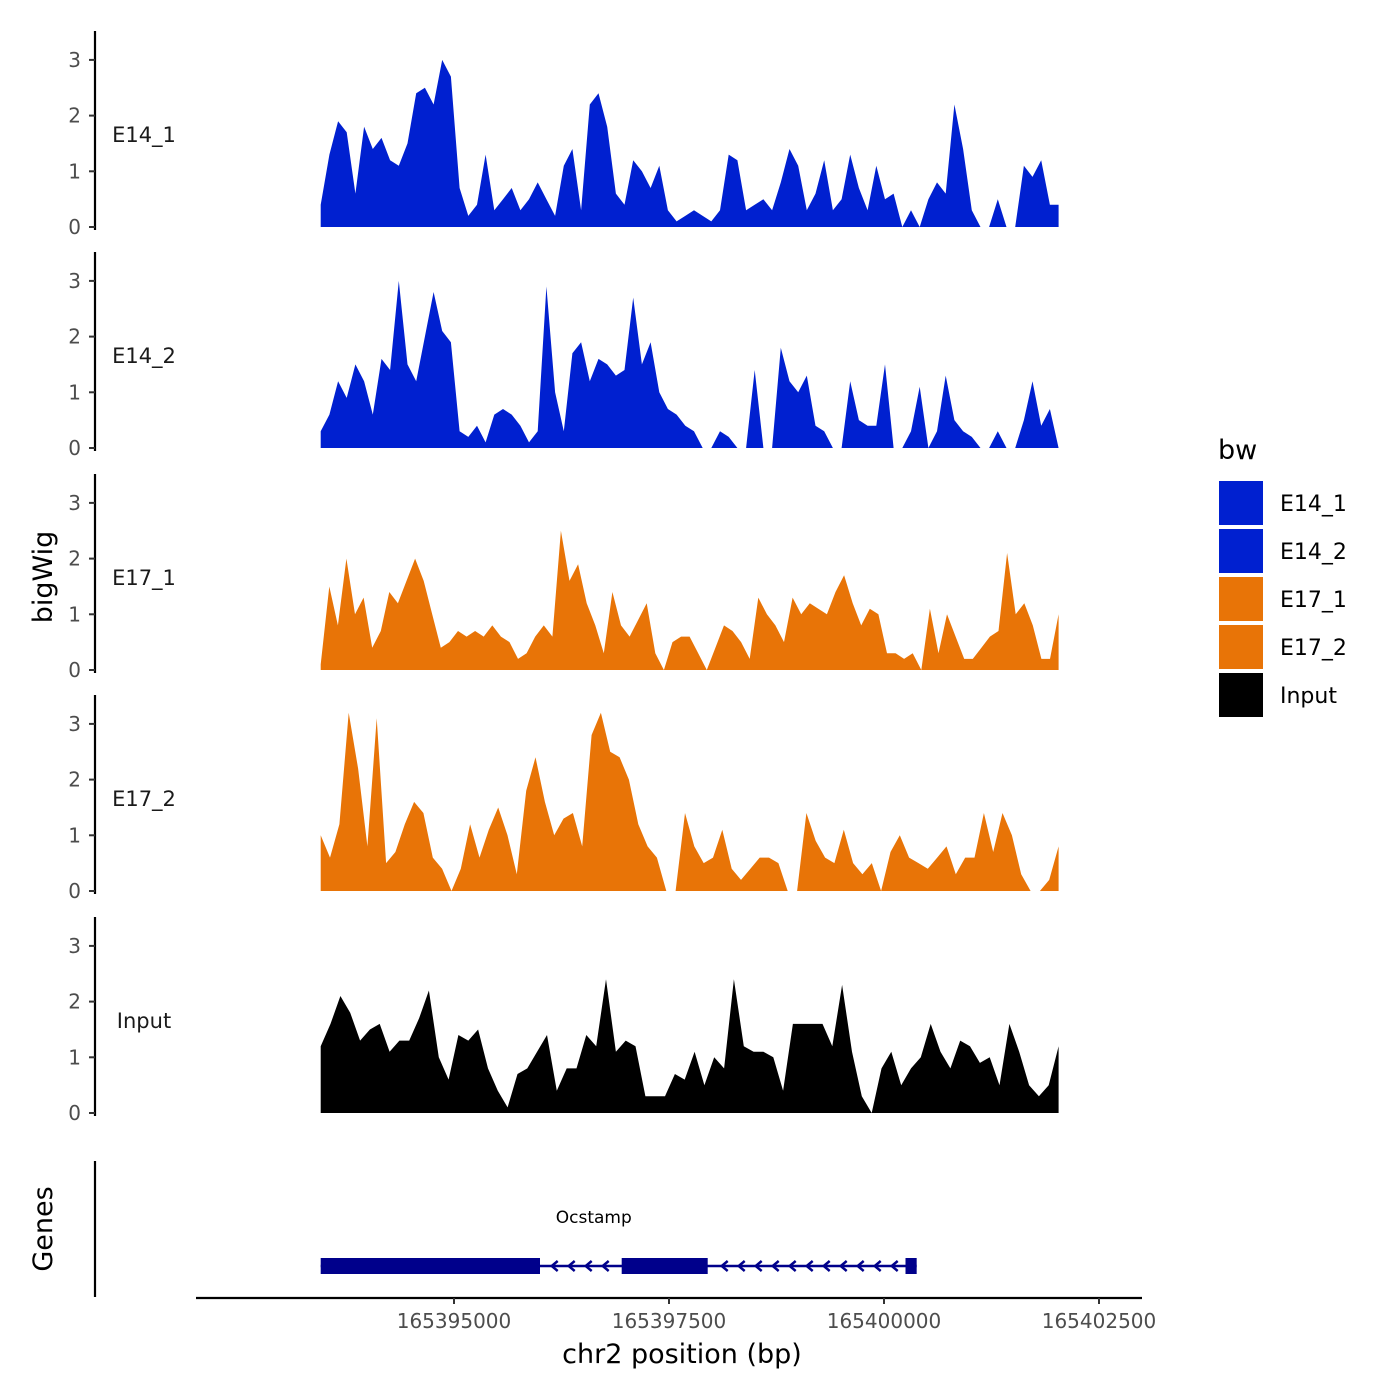 The height and width of the screenshot is (1400, 1400). Describe the element at coordinates (454, 1321) in the screenshot. I see `x-tick-label: 165395000` at that location.